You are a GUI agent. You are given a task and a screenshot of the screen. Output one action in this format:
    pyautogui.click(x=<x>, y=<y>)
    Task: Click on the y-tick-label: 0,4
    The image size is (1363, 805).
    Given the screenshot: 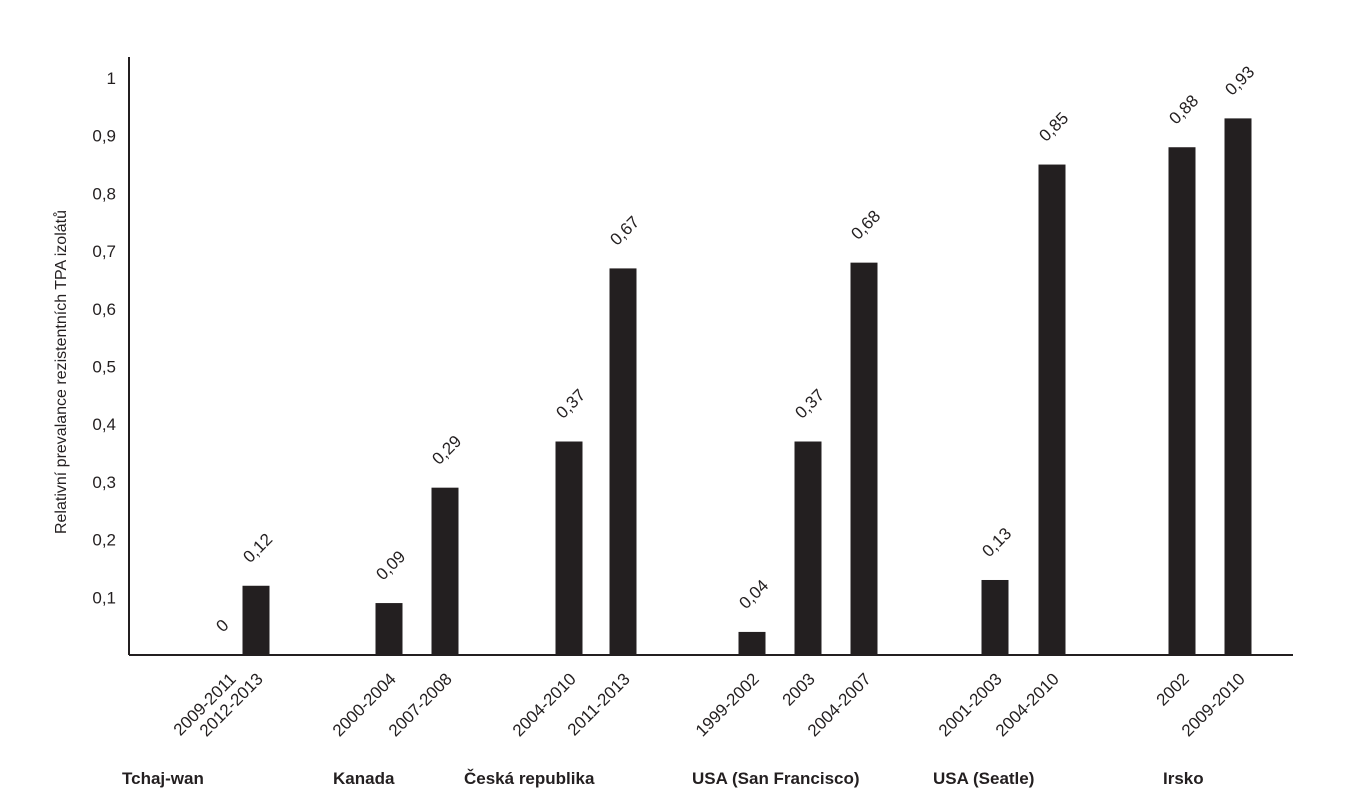 What is the action you would take?
    pyautogui.click(x=104, y=424)
    